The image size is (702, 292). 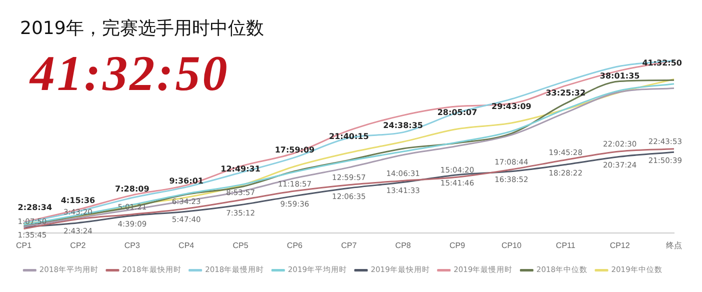 I want to click on x-tick-label: CP2, so click(x=78, y=245).